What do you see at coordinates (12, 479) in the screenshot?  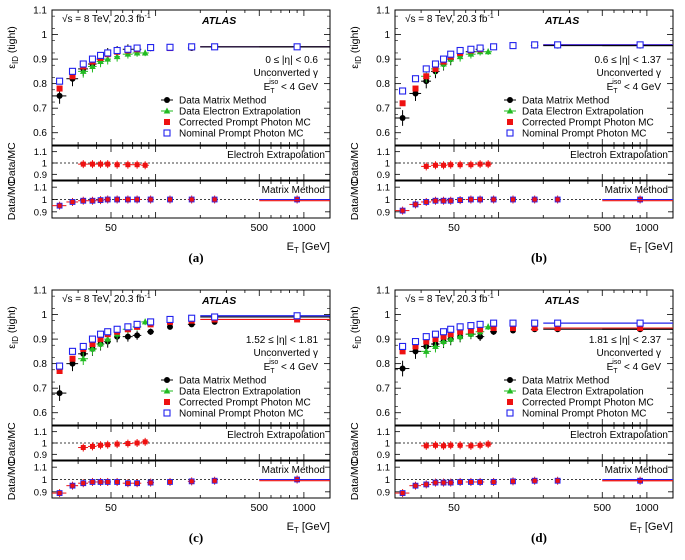 I see `ratio2-y-label: Data/MC` at bounding box center [12, 479].